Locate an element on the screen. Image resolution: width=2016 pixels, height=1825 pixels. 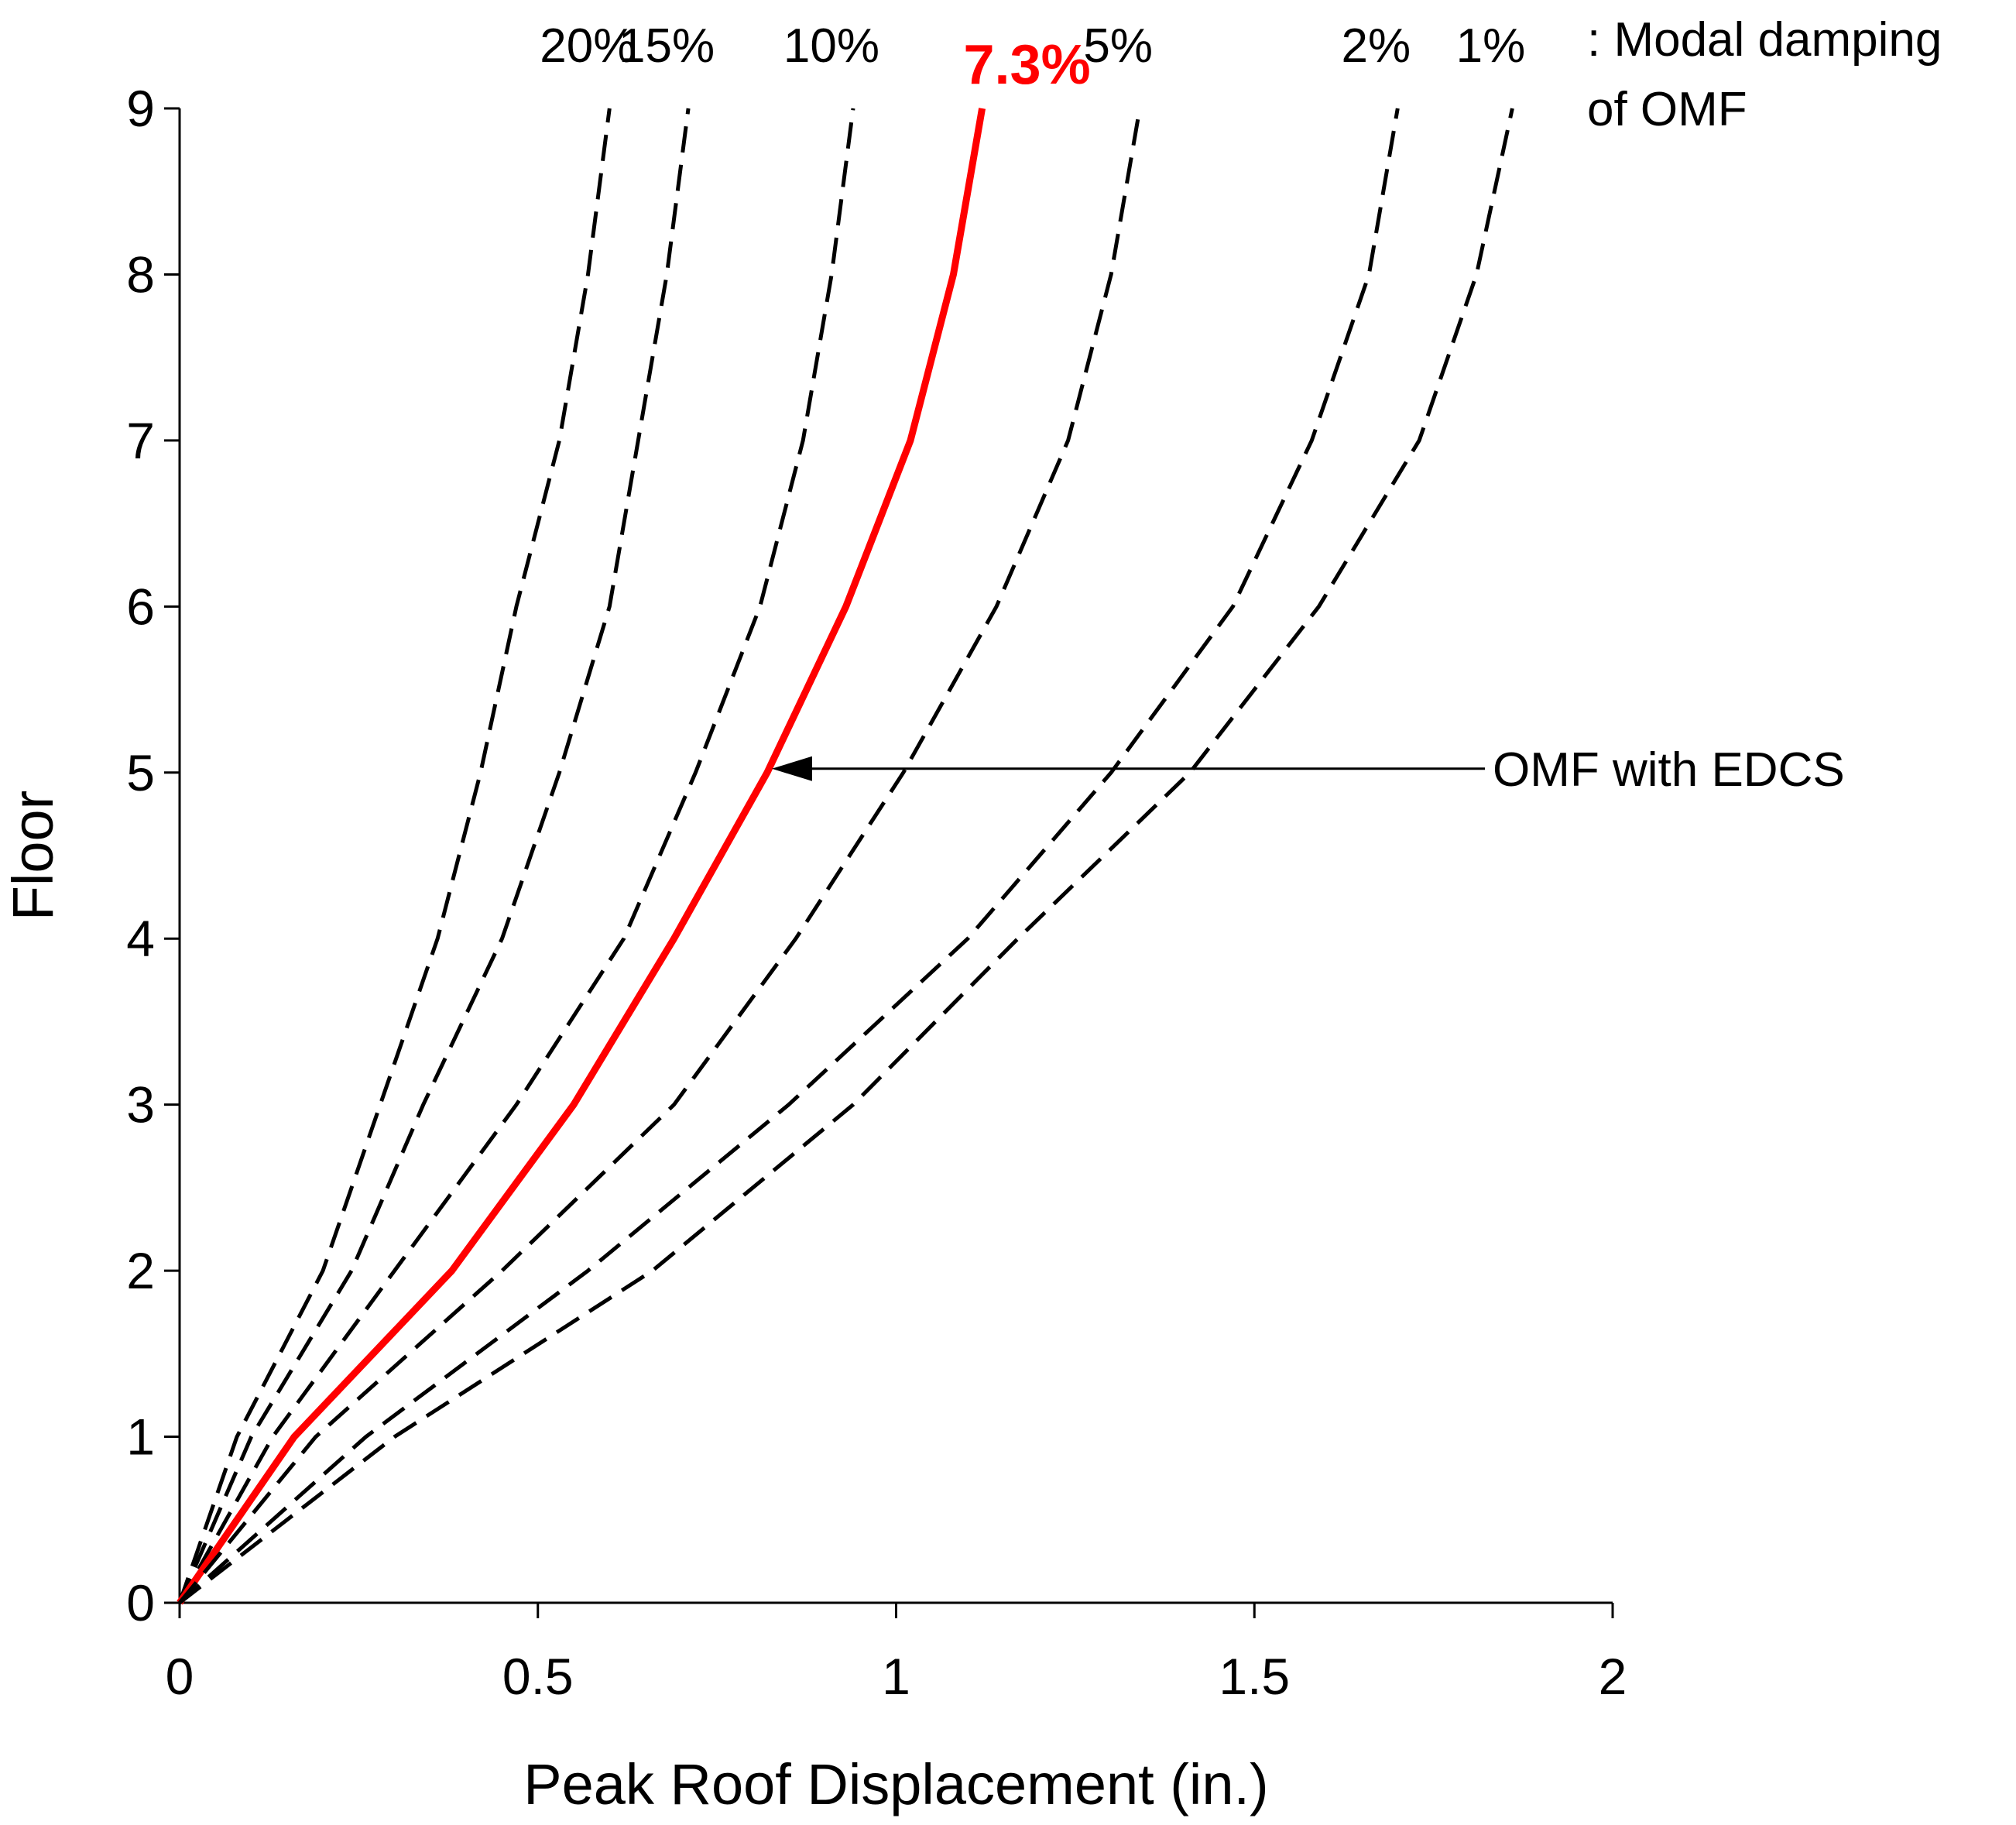
x-tick-label: 0 is located at coordinates (180, 1677).